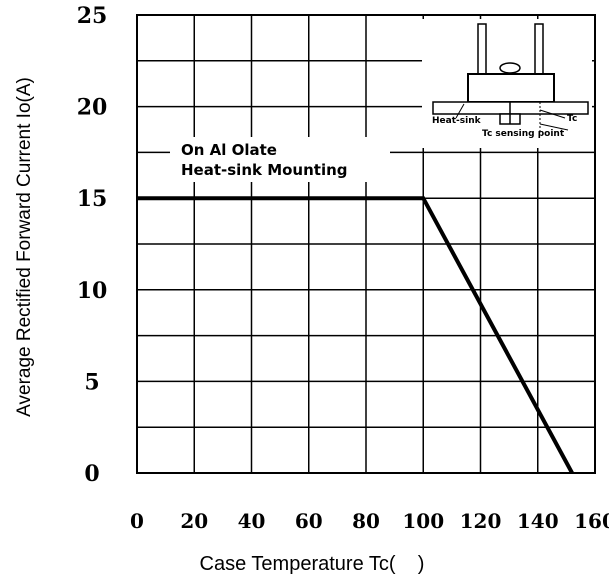  What do you see at coordinates (92, 108) in the screenshot?
I see `y-tick-label: 20` at bounding box center [92, 108].